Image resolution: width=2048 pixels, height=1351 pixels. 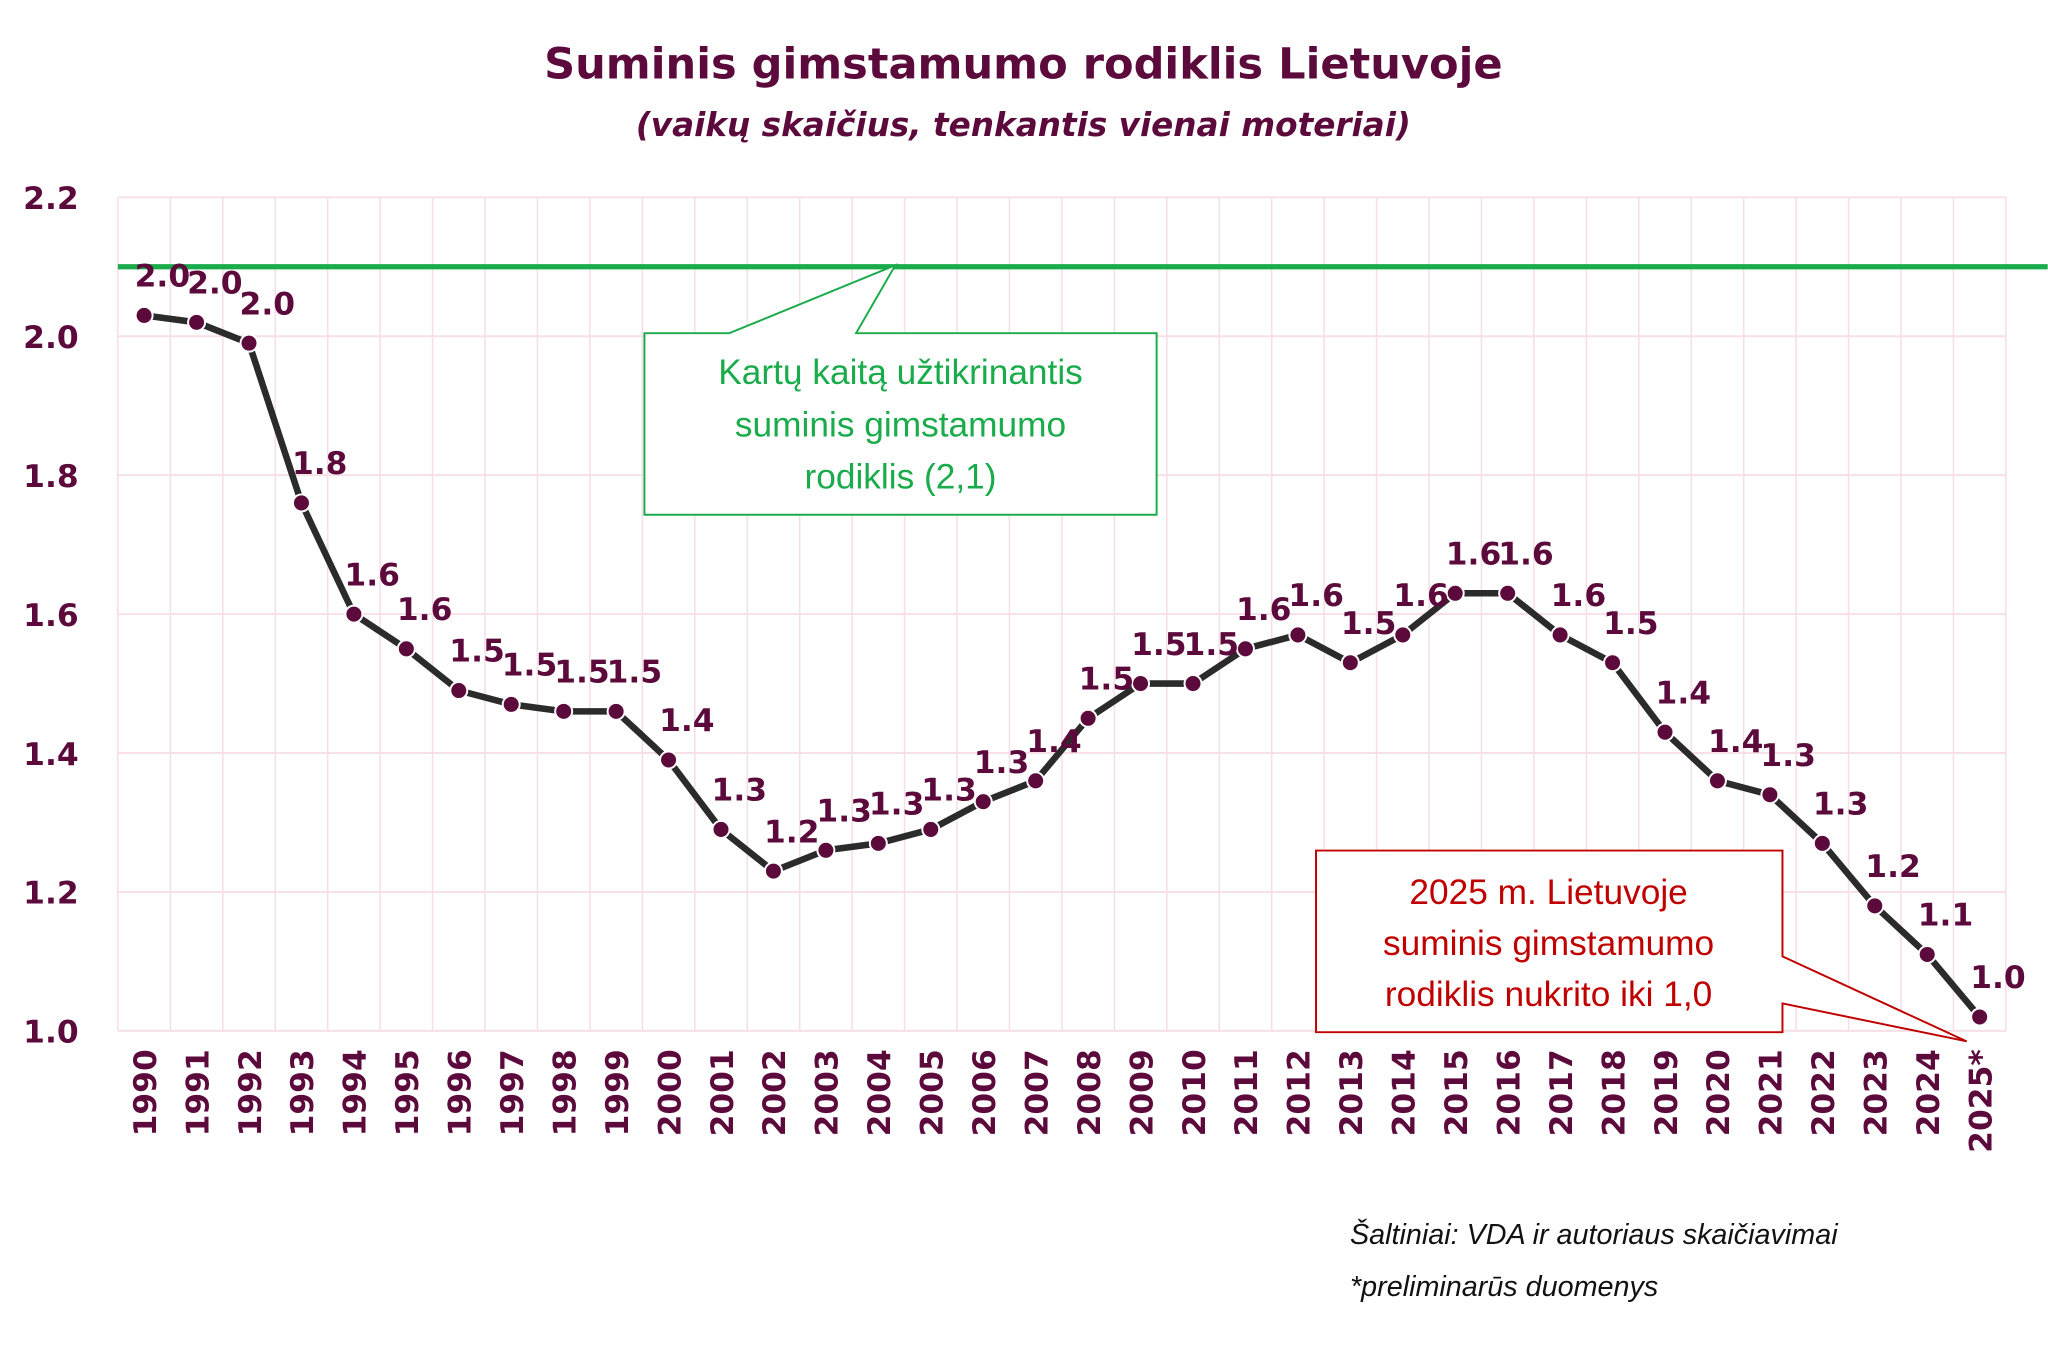 What do you see at coordinates (51, 755) in the screenshot?
I see `y-tick-label: 1.4` at bounding box center [51, 755].